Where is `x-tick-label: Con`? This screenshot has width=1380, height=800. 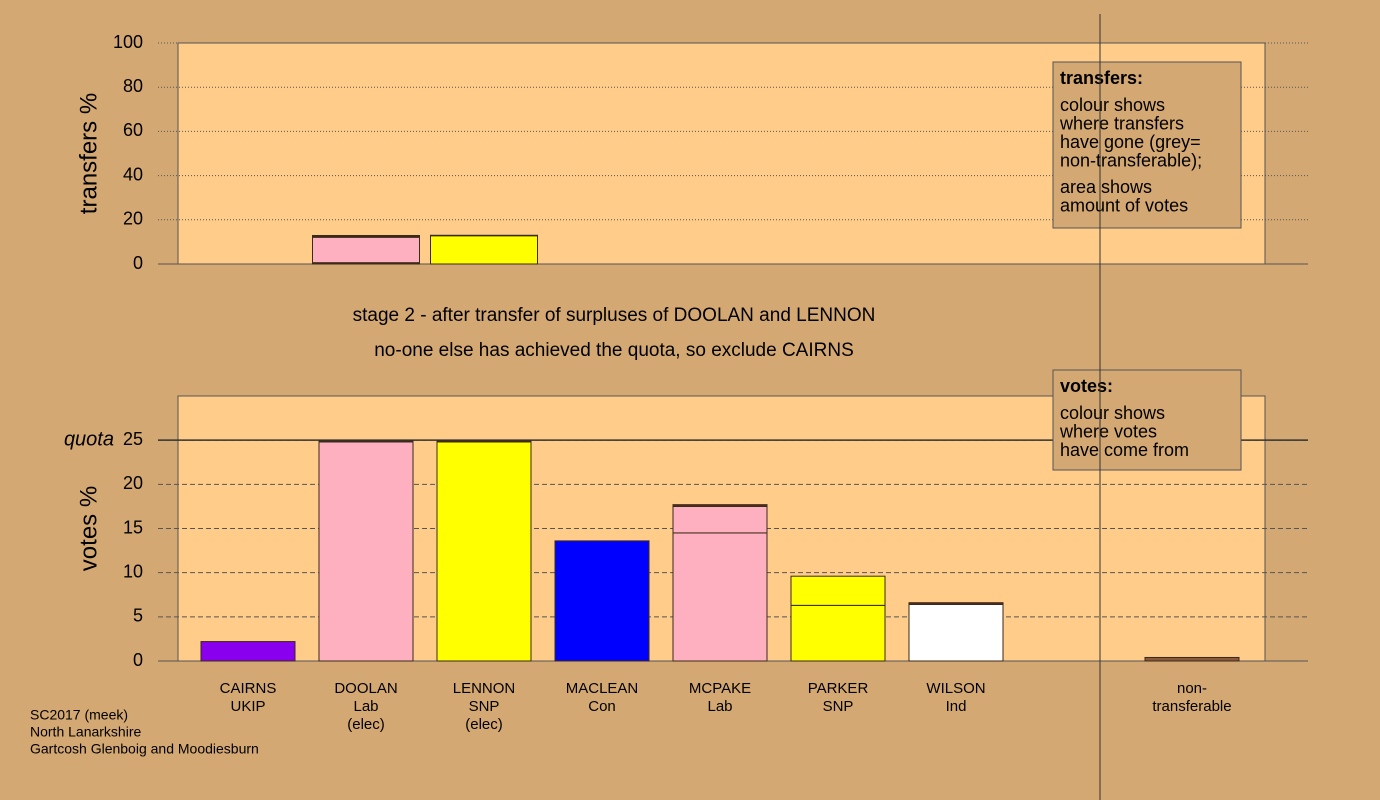
x-tick-label: Con is located at coordinates (602, 706).